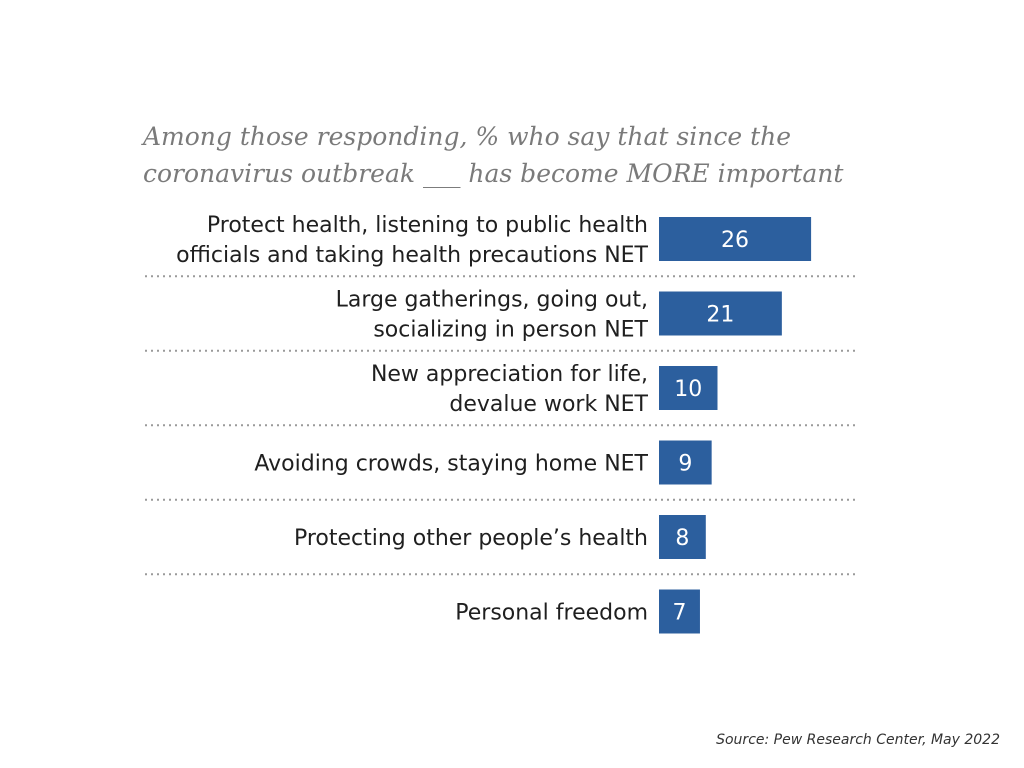 This screenshot has height=768, width=1024. I want to click on bar-value-label-1: 21, so click(720, 315).